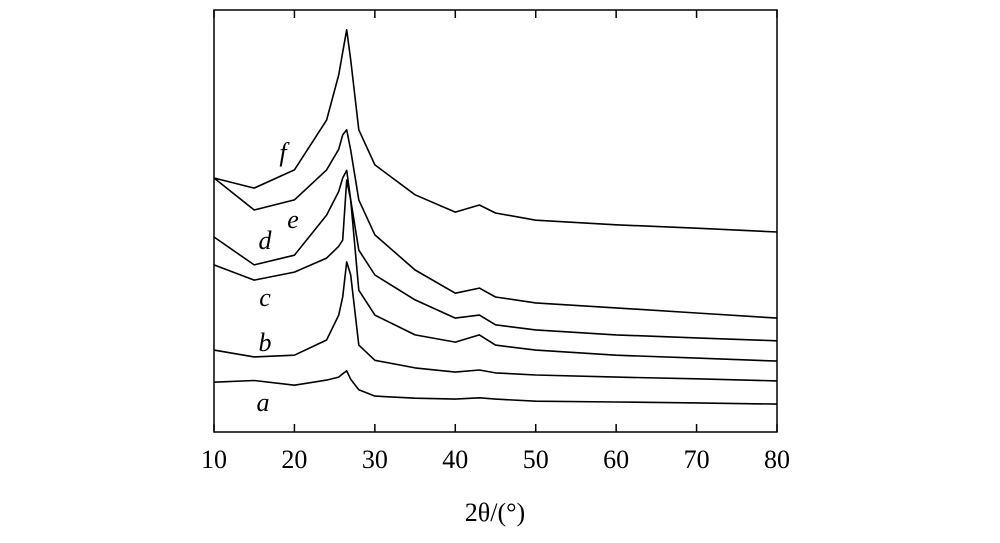 This screenshot has height=543, width=1000. I want to click on series-label: b, so click(265, 342).